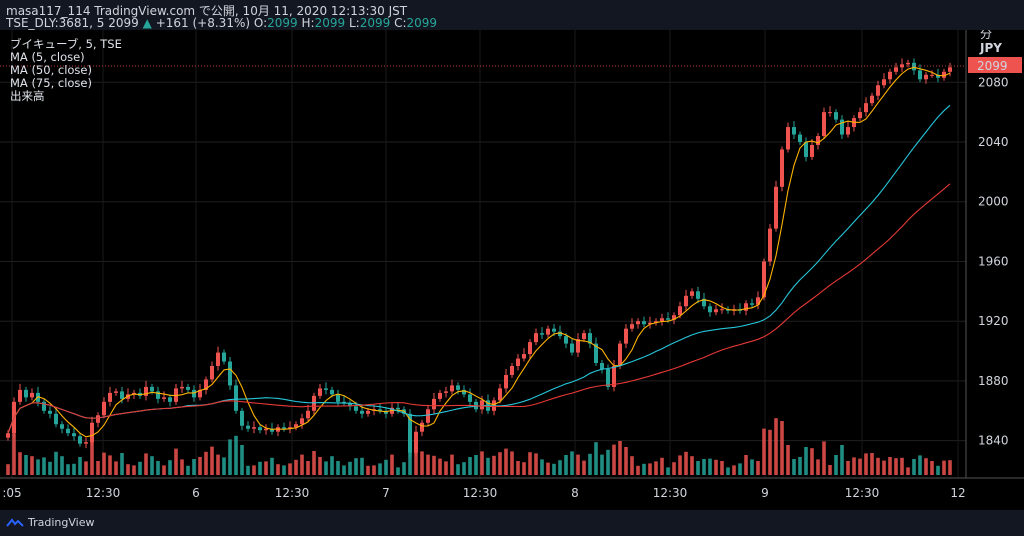 The height and width of the screenshot is (536, 1024). What do you see at coordinates (575, 493) in the screenshot?
I see `time-tick-label: 8` at bounding box center [575, 493].